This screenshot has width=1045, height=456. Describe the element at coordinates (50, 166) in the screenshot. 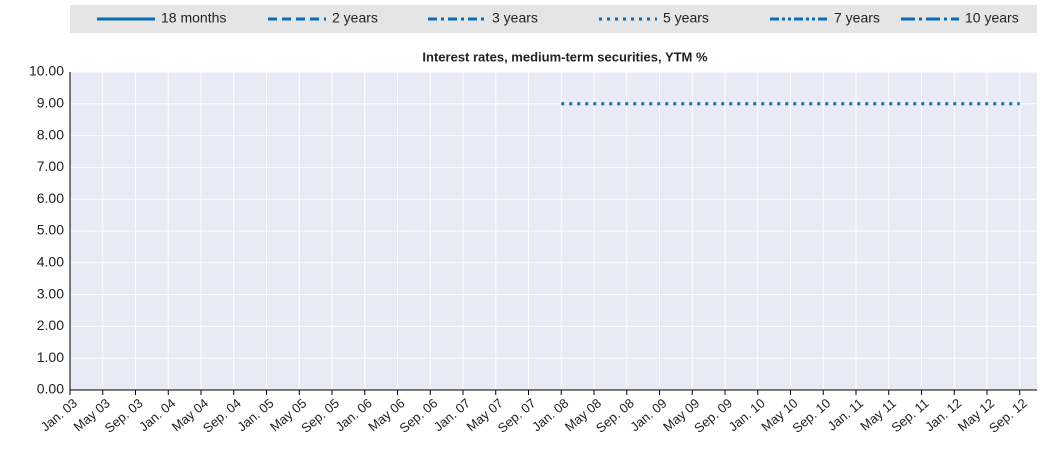

I see `y-tick-label: 7.00` at that location.